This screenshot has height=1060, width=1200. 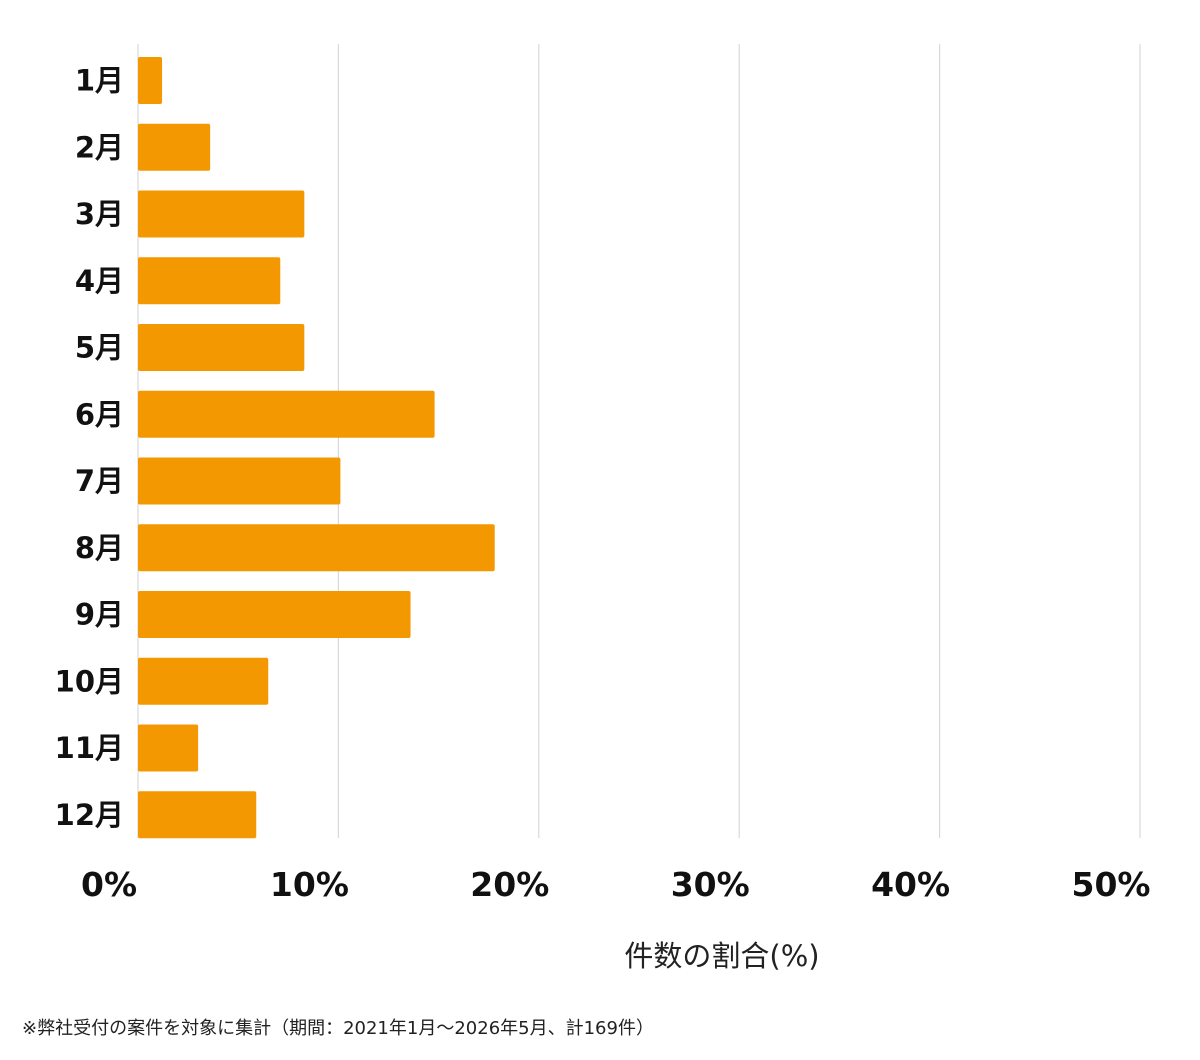 I want to click on category-label: 10月, so click(x=89, y=681).